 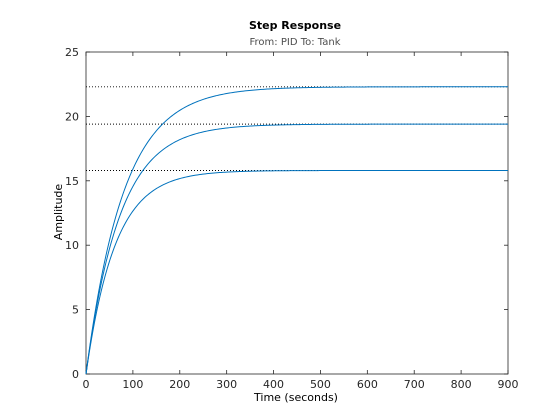 I want to click on y-tick-label: 10, so click(x=72, y=245).